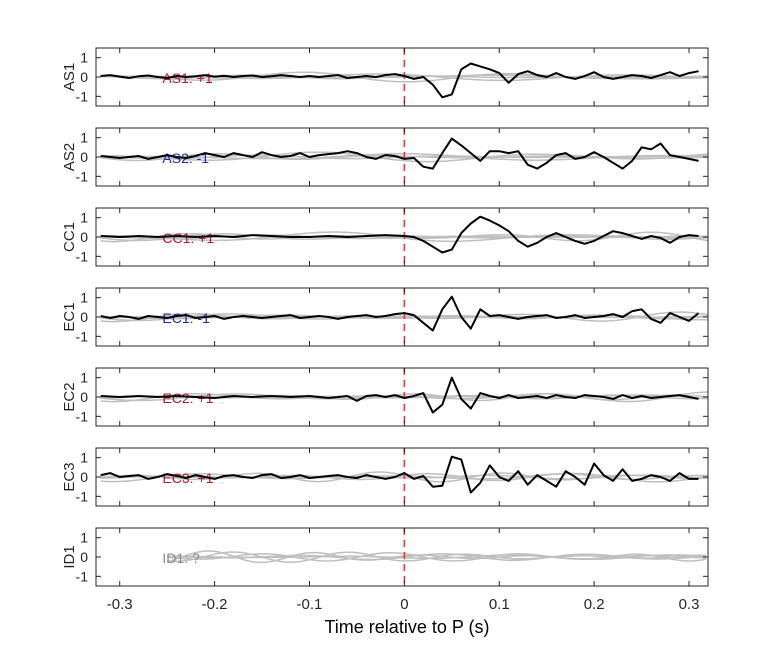 This screenshot has width=782, height=657. I want to click on grey-trace-line, so click(437, 557).